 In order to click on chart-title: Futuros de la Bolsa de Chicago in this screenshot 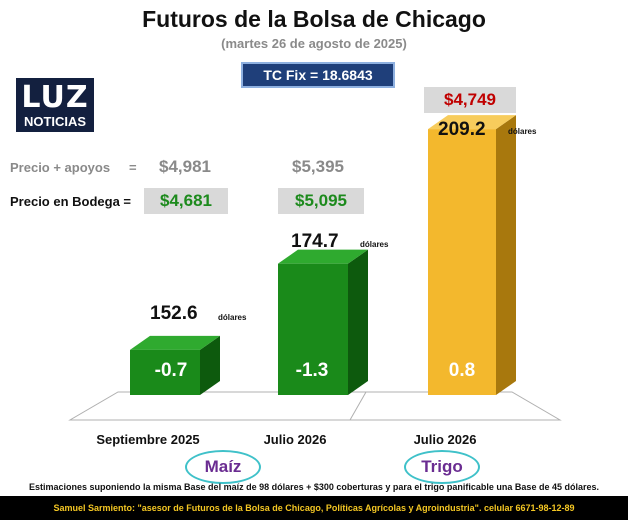, I will do `click(314, 19)`.